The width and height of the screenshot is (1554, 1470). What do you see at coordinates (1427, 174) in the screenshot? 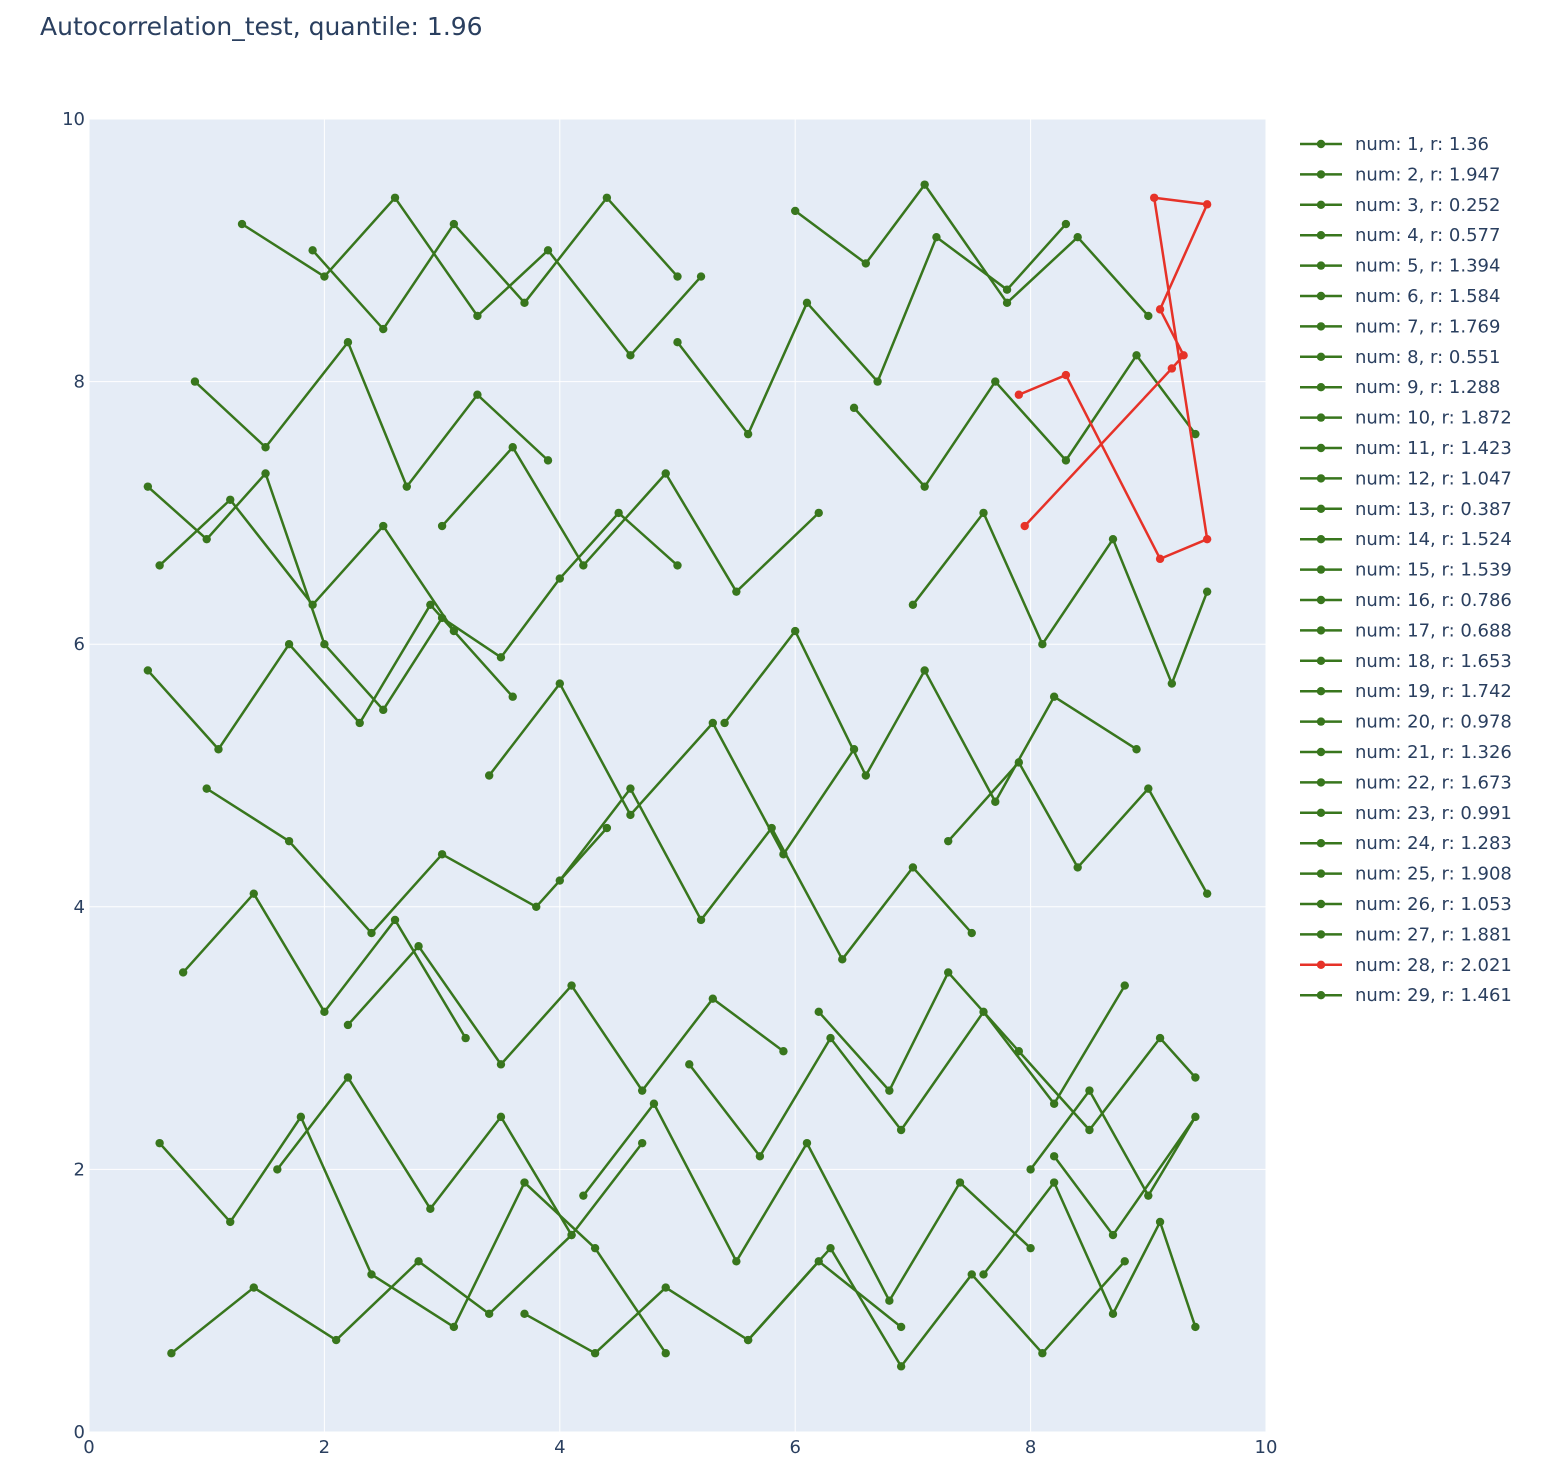
I see `legend-label: num: 2, r: 1.947` at bounding box center [1427, 174].